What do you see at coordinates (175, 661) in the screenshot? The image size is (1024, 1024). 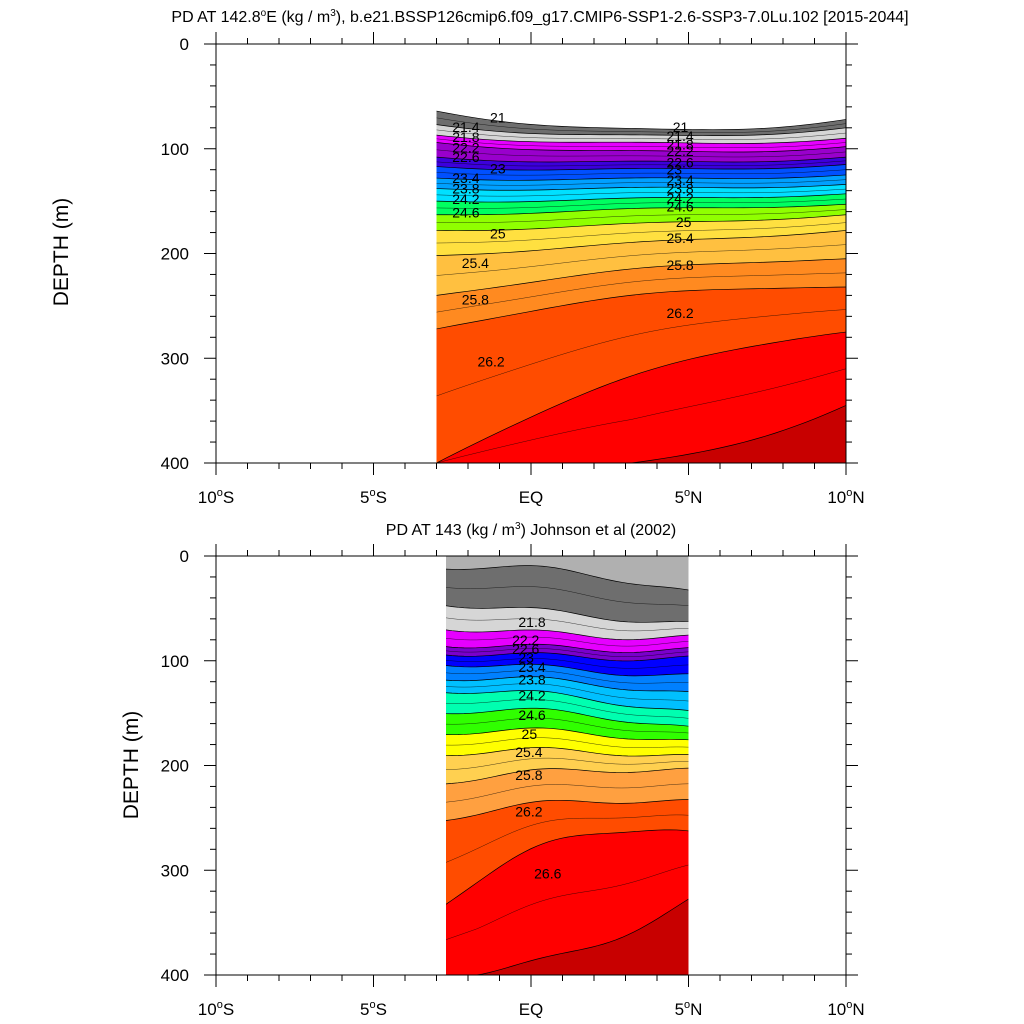 I see `panel-bottom-y-tick-label: 100` at bounding box center [175, 661].